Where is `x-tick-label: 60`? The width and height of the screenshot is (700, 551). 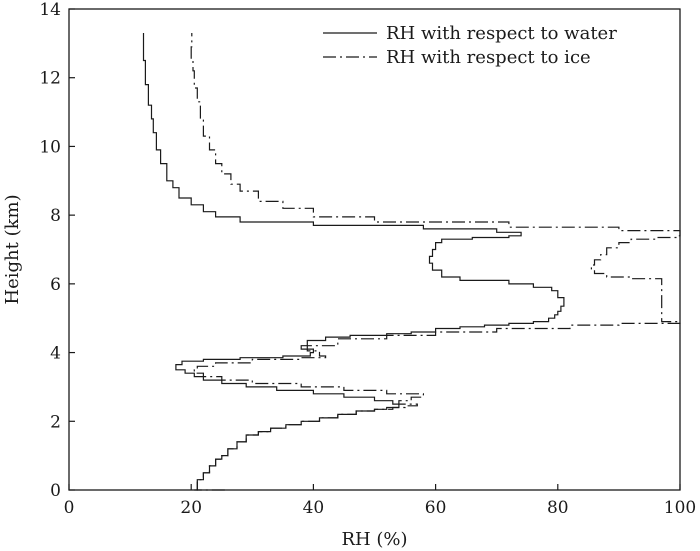 x-tick-label: 60 is located at coordinates (436, 508).